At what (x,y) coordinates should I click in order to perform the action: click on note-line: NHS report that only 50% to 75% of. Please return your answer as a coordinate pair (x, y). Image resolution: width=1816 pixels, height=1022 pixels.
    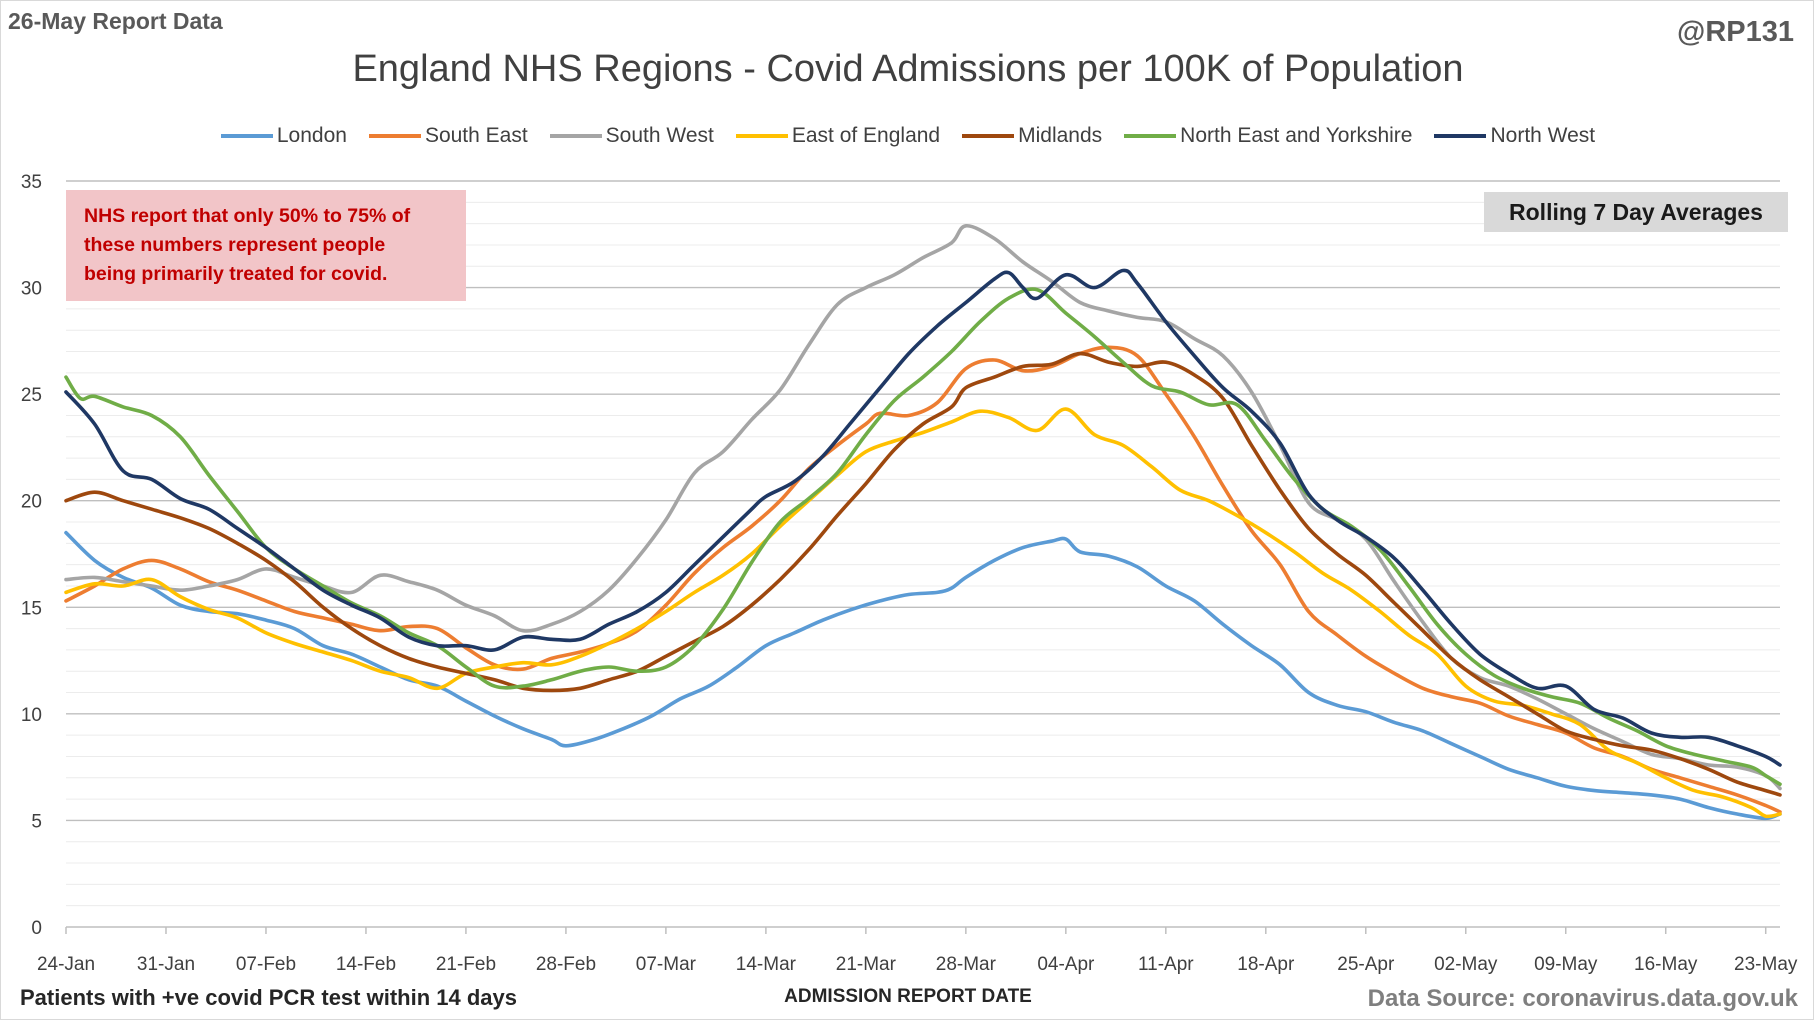
    Looking at the image, I should click on (247, 216).